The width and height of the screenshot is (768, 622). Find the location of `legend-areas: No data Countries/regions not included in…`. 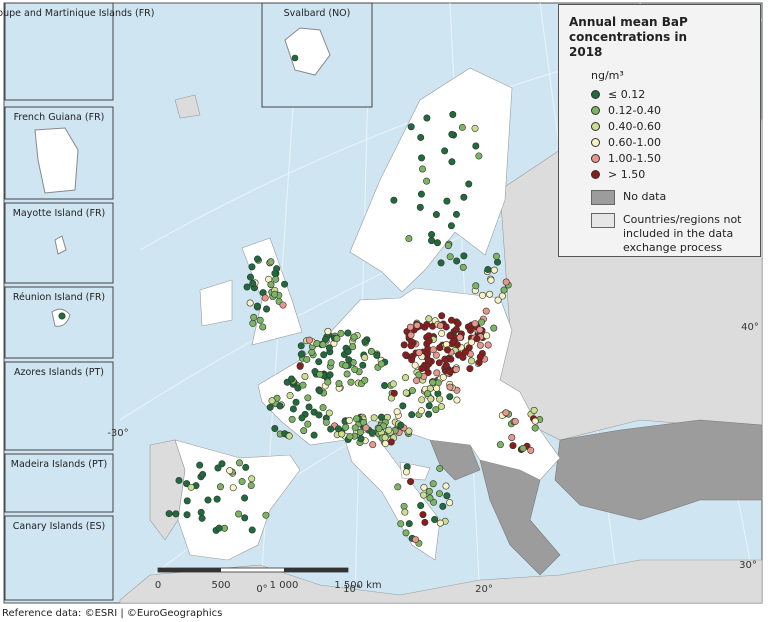

legend-areas: No data Countries/regions not included in… is located at coordinates (659, 222).